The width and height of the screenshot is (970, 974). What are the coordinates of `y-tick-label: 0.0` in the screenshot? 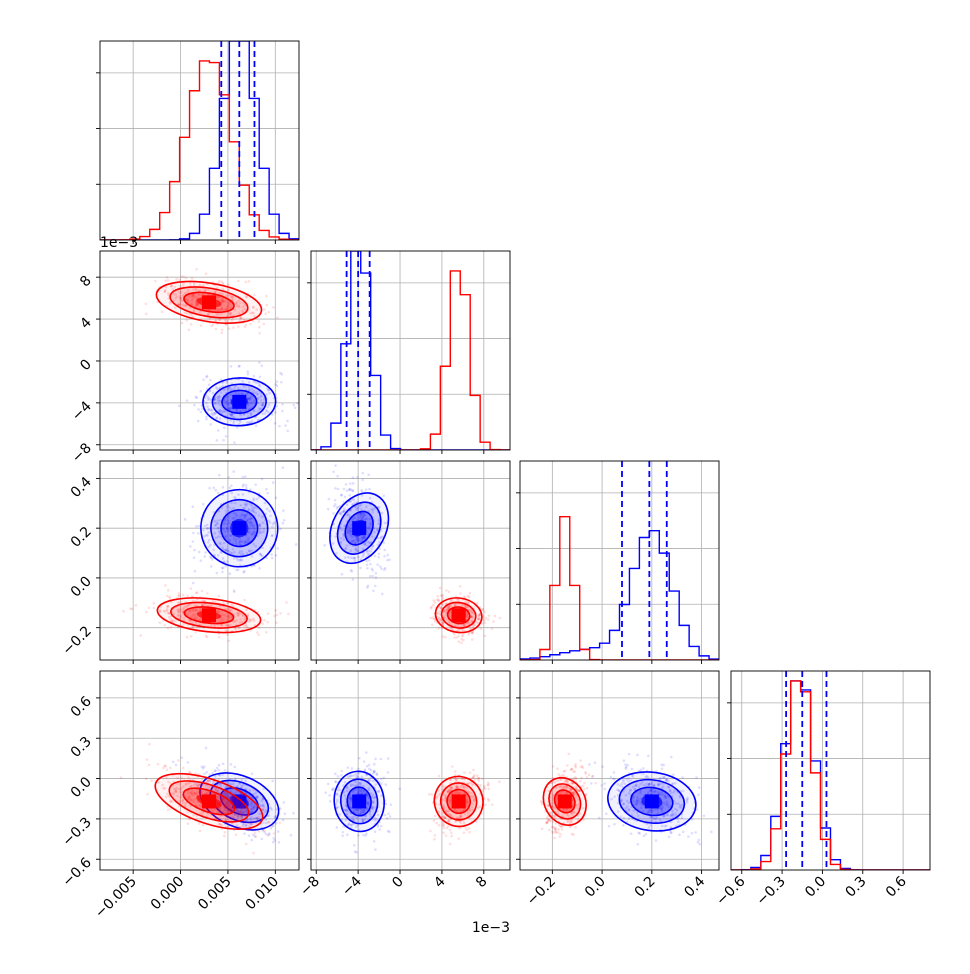 It's located at (81, 586).